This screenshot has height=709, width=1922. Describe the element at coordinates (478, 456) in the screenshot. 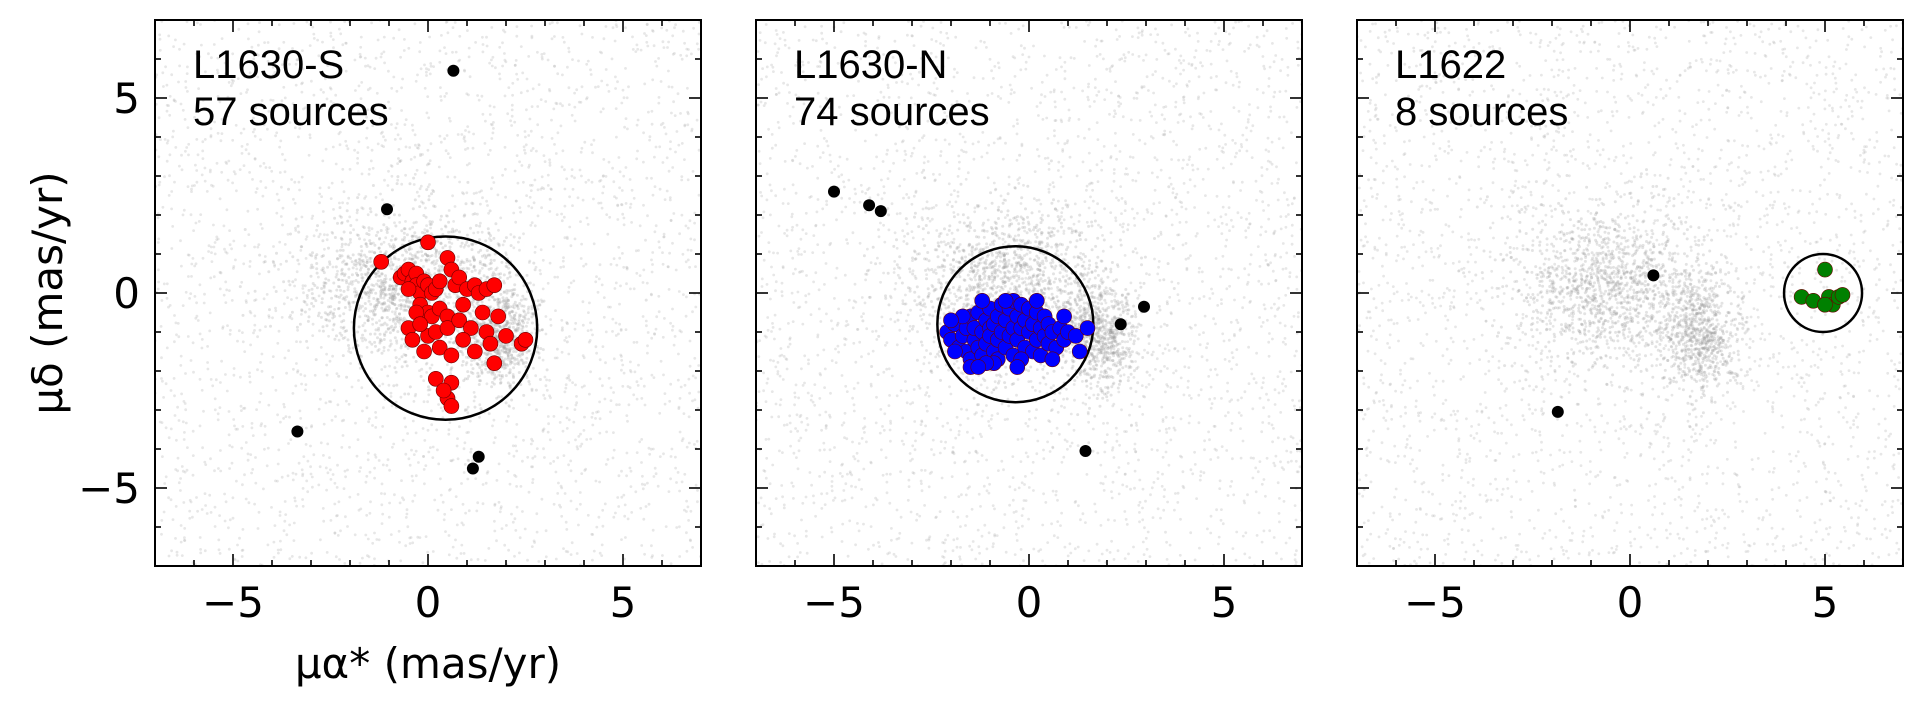

I see `field-source-point` at that location.